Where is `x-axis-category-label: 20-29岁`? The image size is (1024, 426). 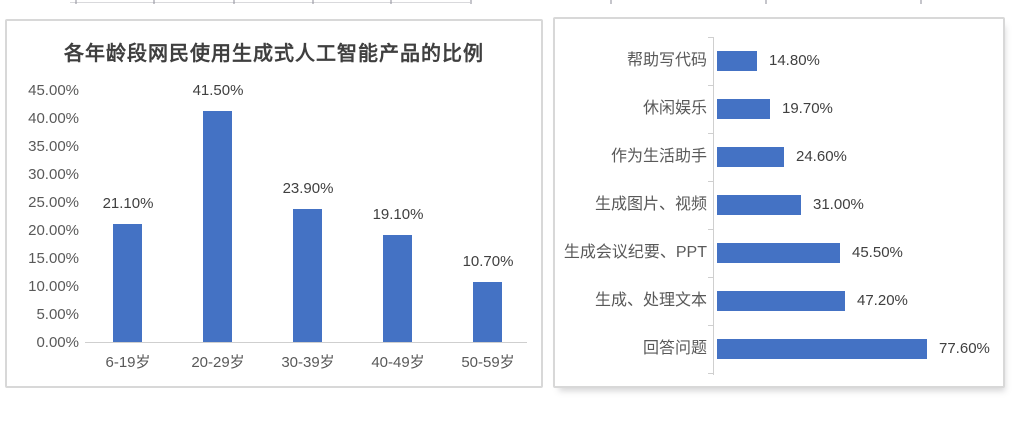
x-axis-category-label: 20-29岁 is located at coordinates (218, 362).